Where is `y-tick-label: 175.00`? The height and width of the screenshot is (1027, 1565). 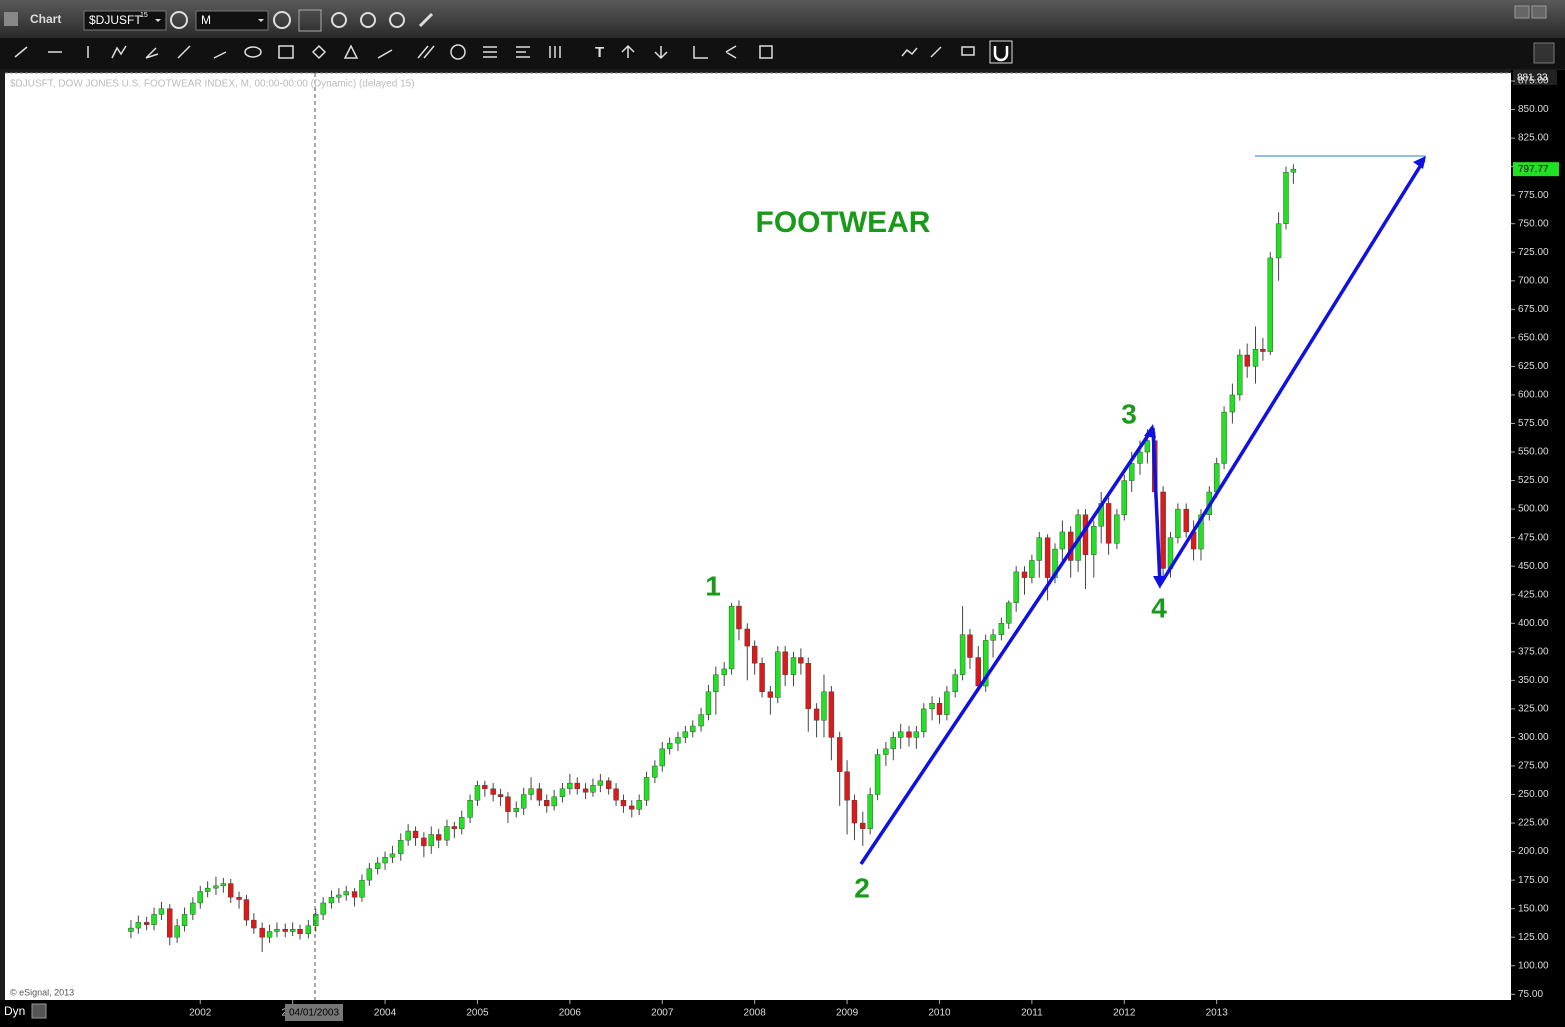
y-tick-label: 175.00 is located at coordinates (1533, 880).